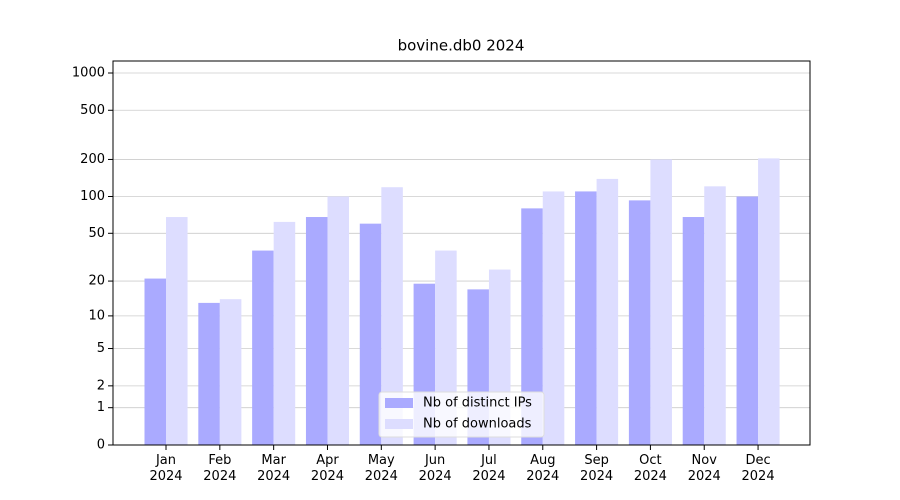 The image size is (900, 500). I want to click on y-tick-label: 10, so click(96, 315).